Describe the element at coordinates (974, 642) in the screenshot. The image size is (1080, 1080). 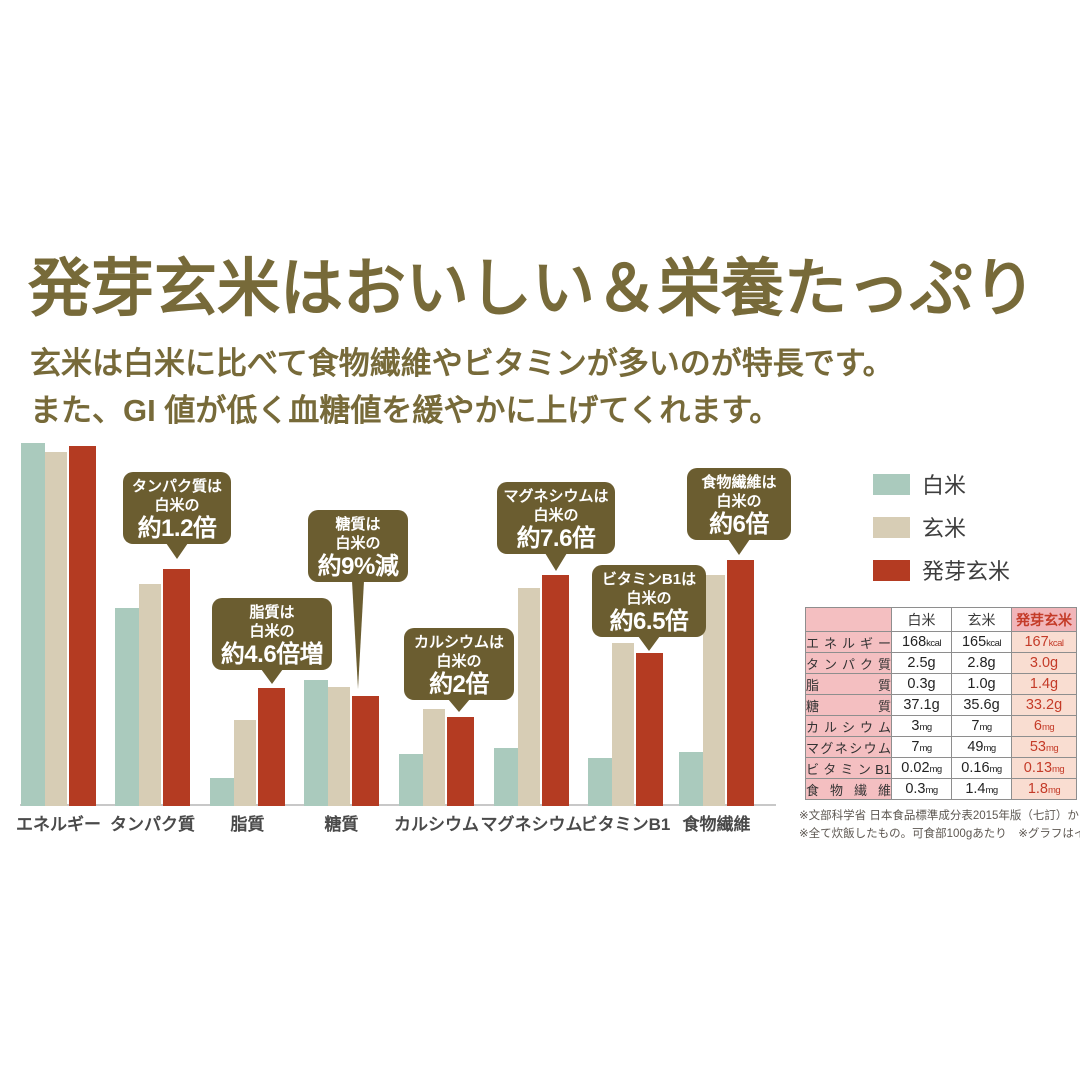
I see `cell-number: 165` at that location.